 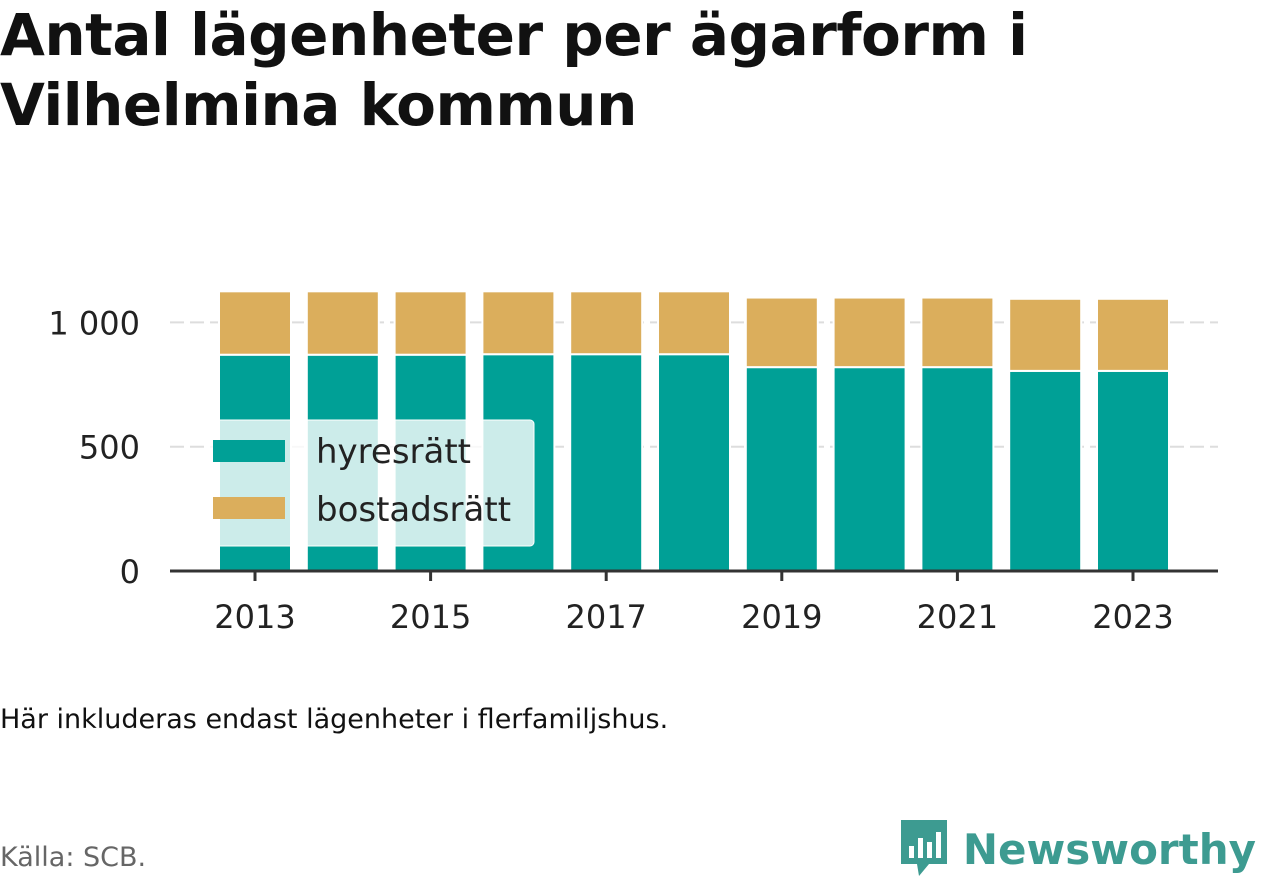 I want to click on y-tick-label-0: 0, so click(x=130, y=572).